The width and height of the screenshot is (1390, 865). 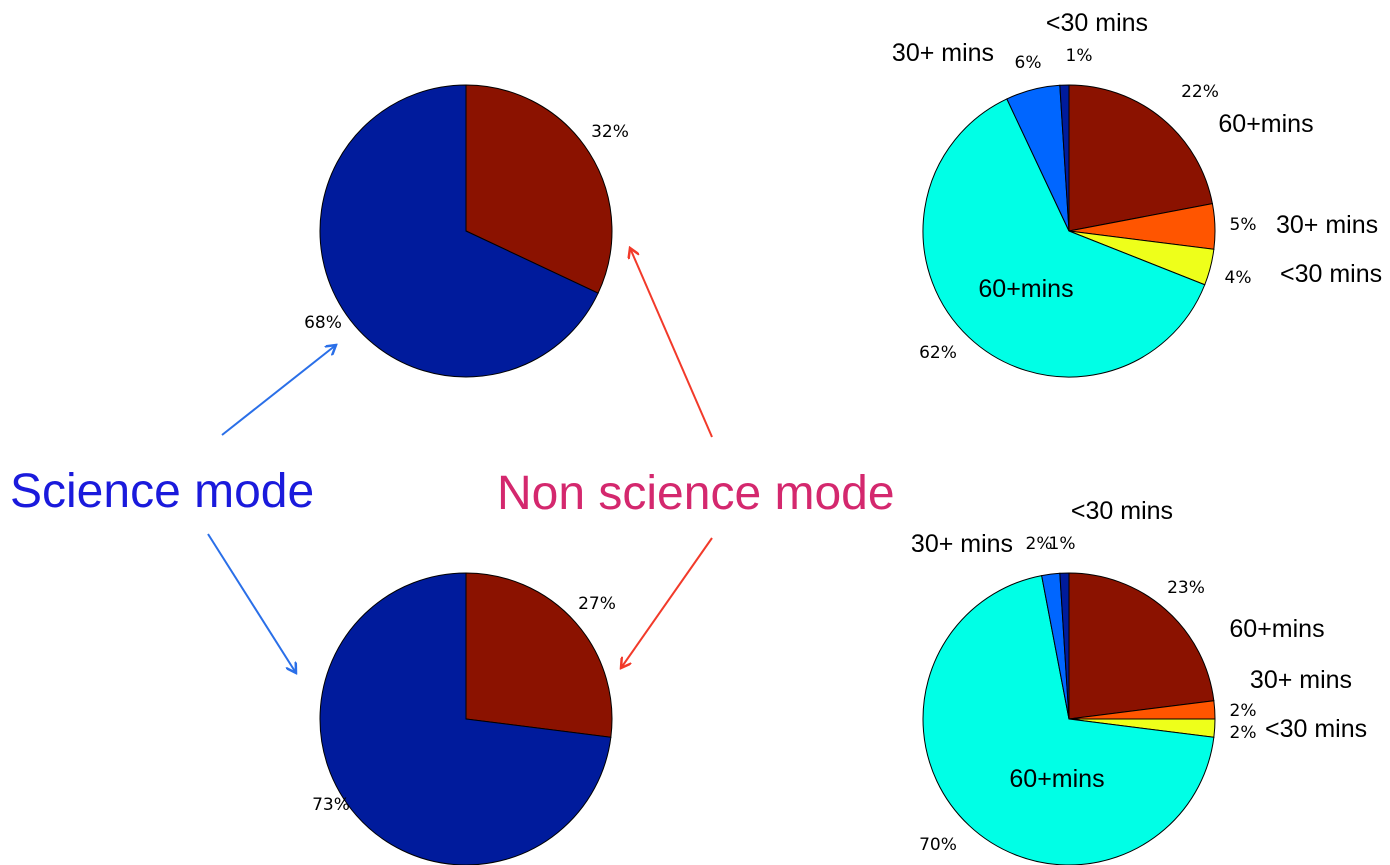 What do you see at coordinates (696, 493) in the screenshot?
I see `nonscience-mode-label: Non science mode` at bounding box center [696, 493].